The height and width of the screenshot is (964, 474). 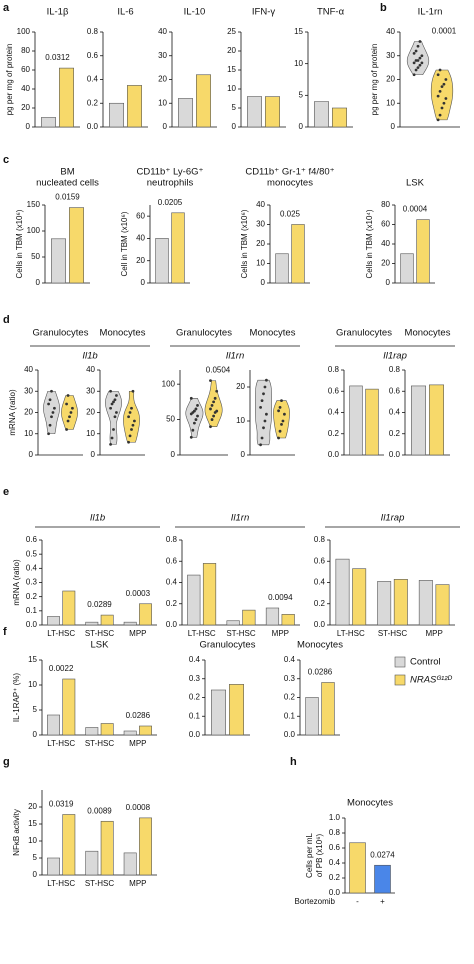 What do you see at coordinates (170, 183) in the screenshot?
I see `panel-title: neutrophils` at bounding box center [170, 183].